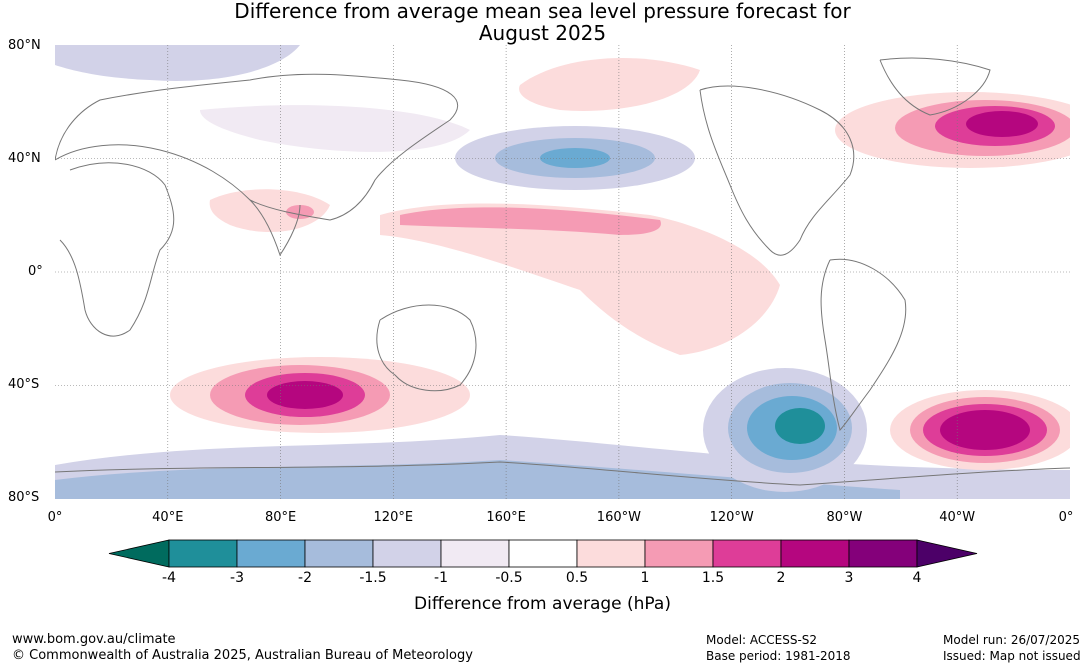 This screenshot has width=1085, height=667. Describe the element at coordinates (947, 553) in the screenshot. I see `colorbar-arrow-high` at that location.